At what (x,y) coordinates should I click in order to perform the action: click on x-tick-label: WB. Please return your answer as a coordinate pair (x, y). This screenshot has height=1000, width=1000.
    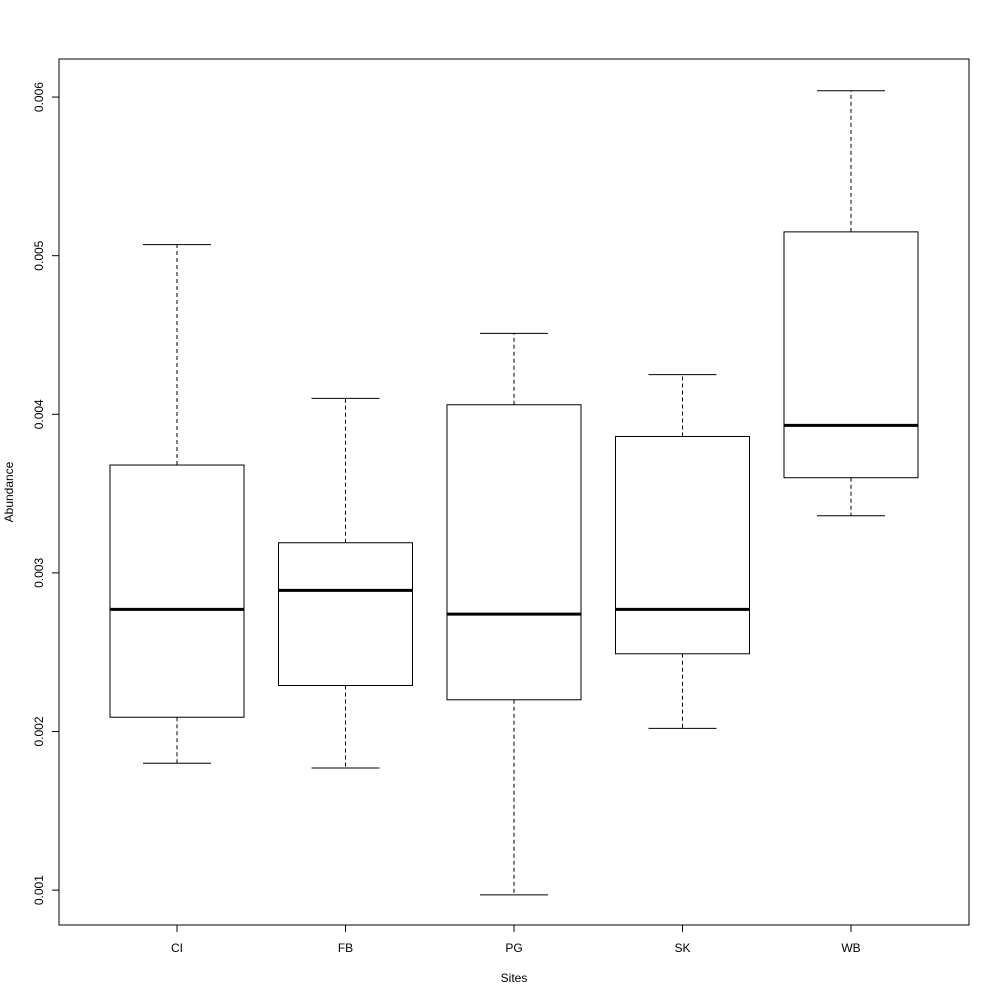
    Looking at the image, I should click on (850, 948).